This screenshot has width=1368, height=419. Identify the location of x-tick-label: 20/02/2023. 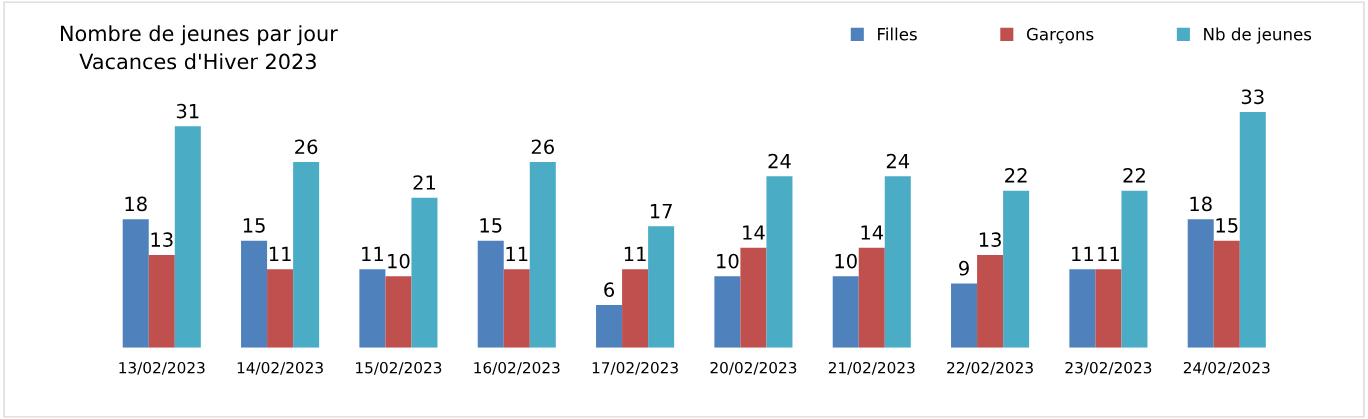
(753, 368).